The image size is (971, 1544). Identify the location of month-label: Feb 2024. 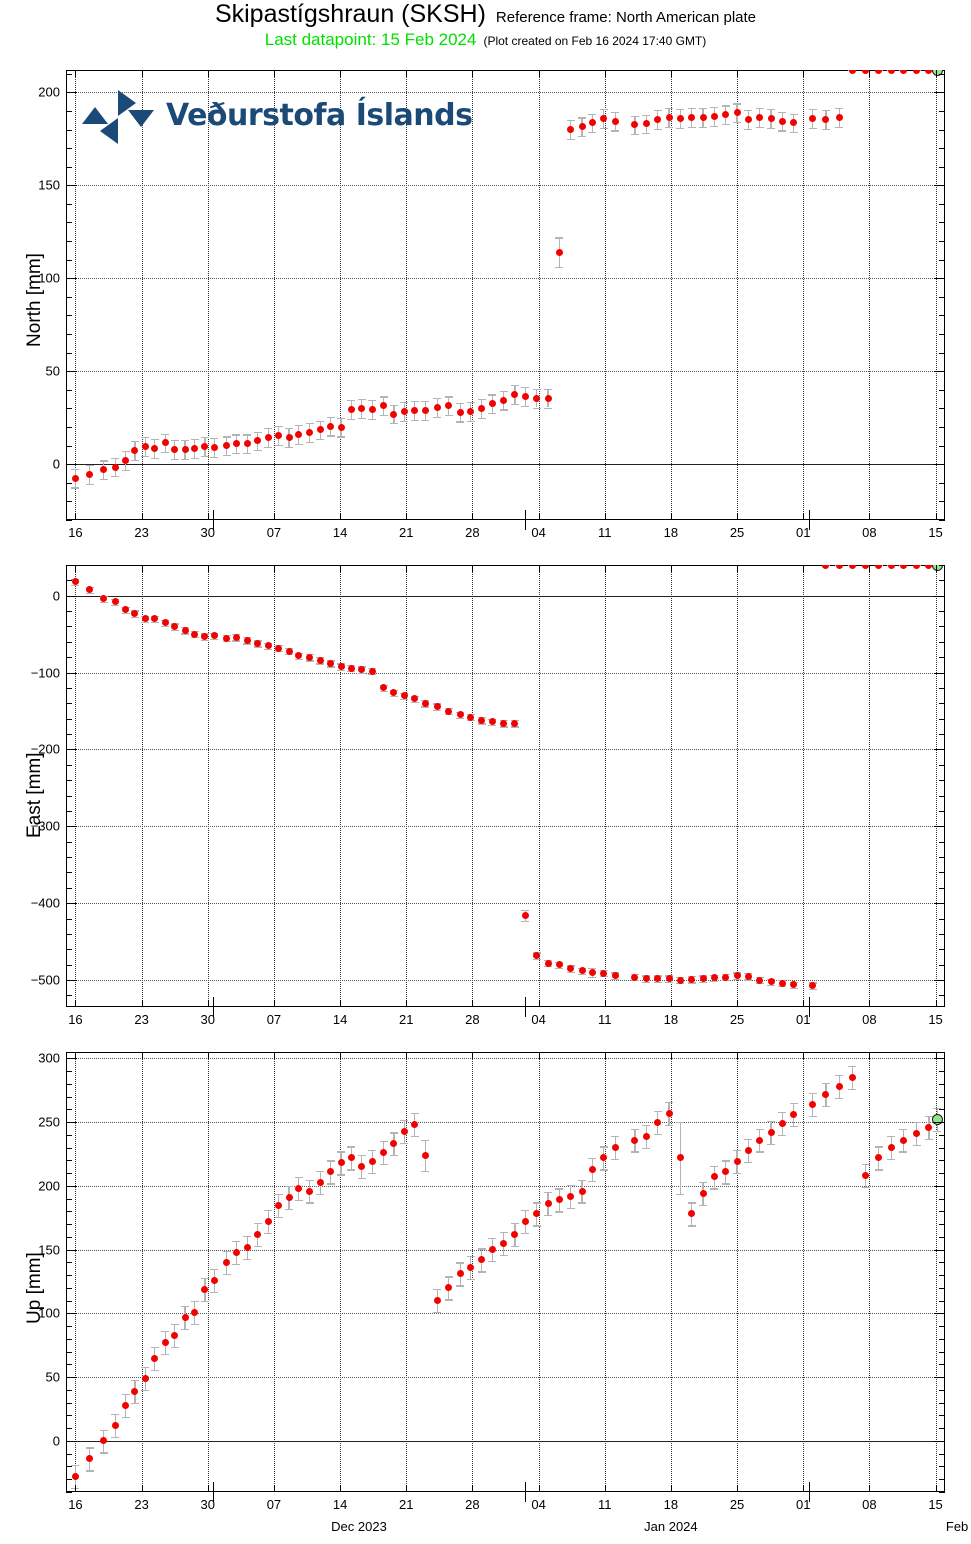
(958, 1526).